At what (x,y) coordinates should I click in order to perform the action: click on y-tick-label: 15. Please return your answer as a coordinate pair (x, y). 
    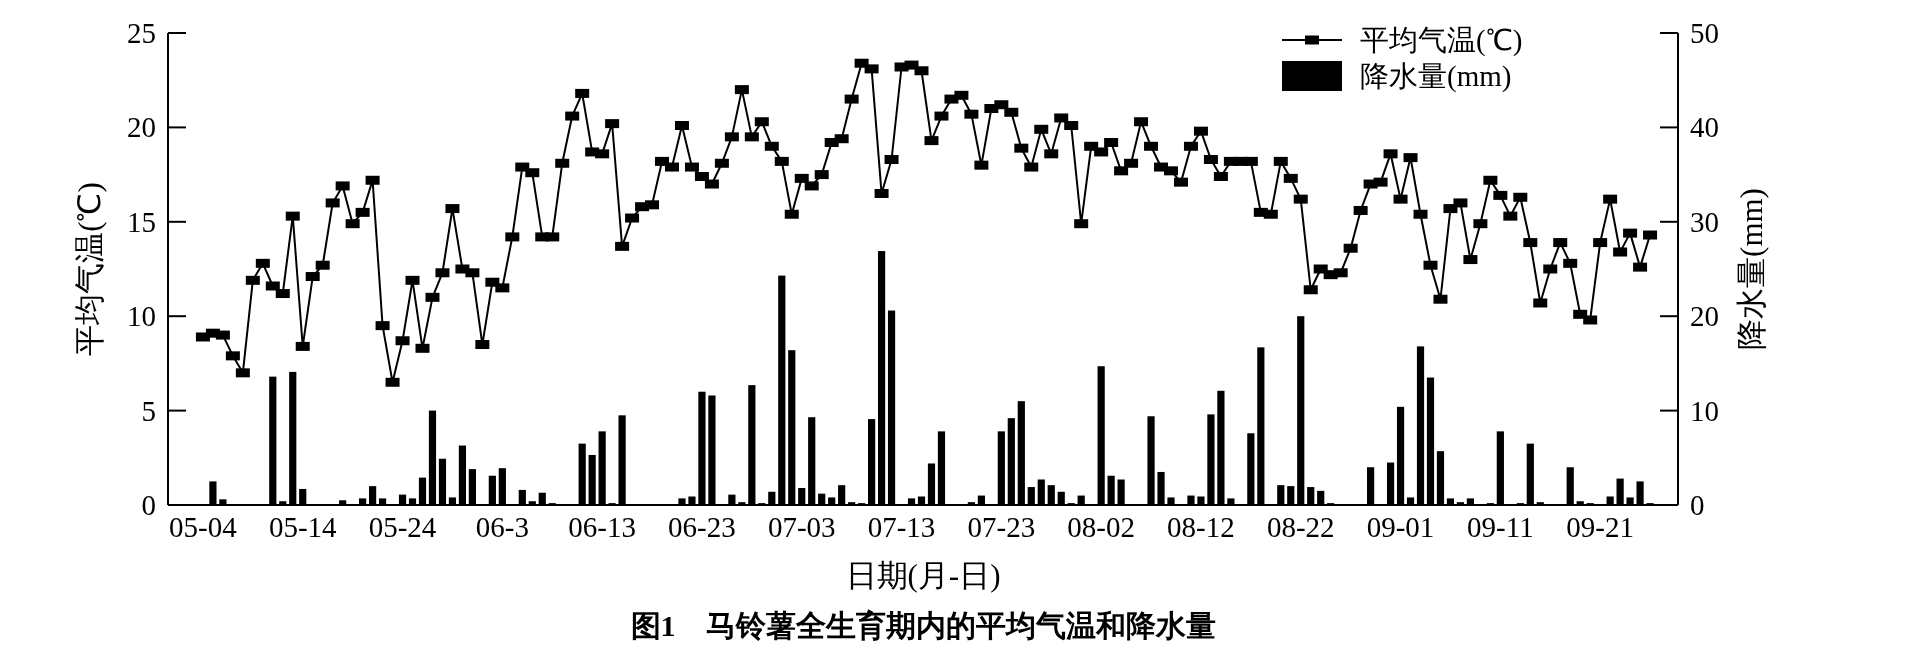
    Looking at the image, I should click on (141, 221).